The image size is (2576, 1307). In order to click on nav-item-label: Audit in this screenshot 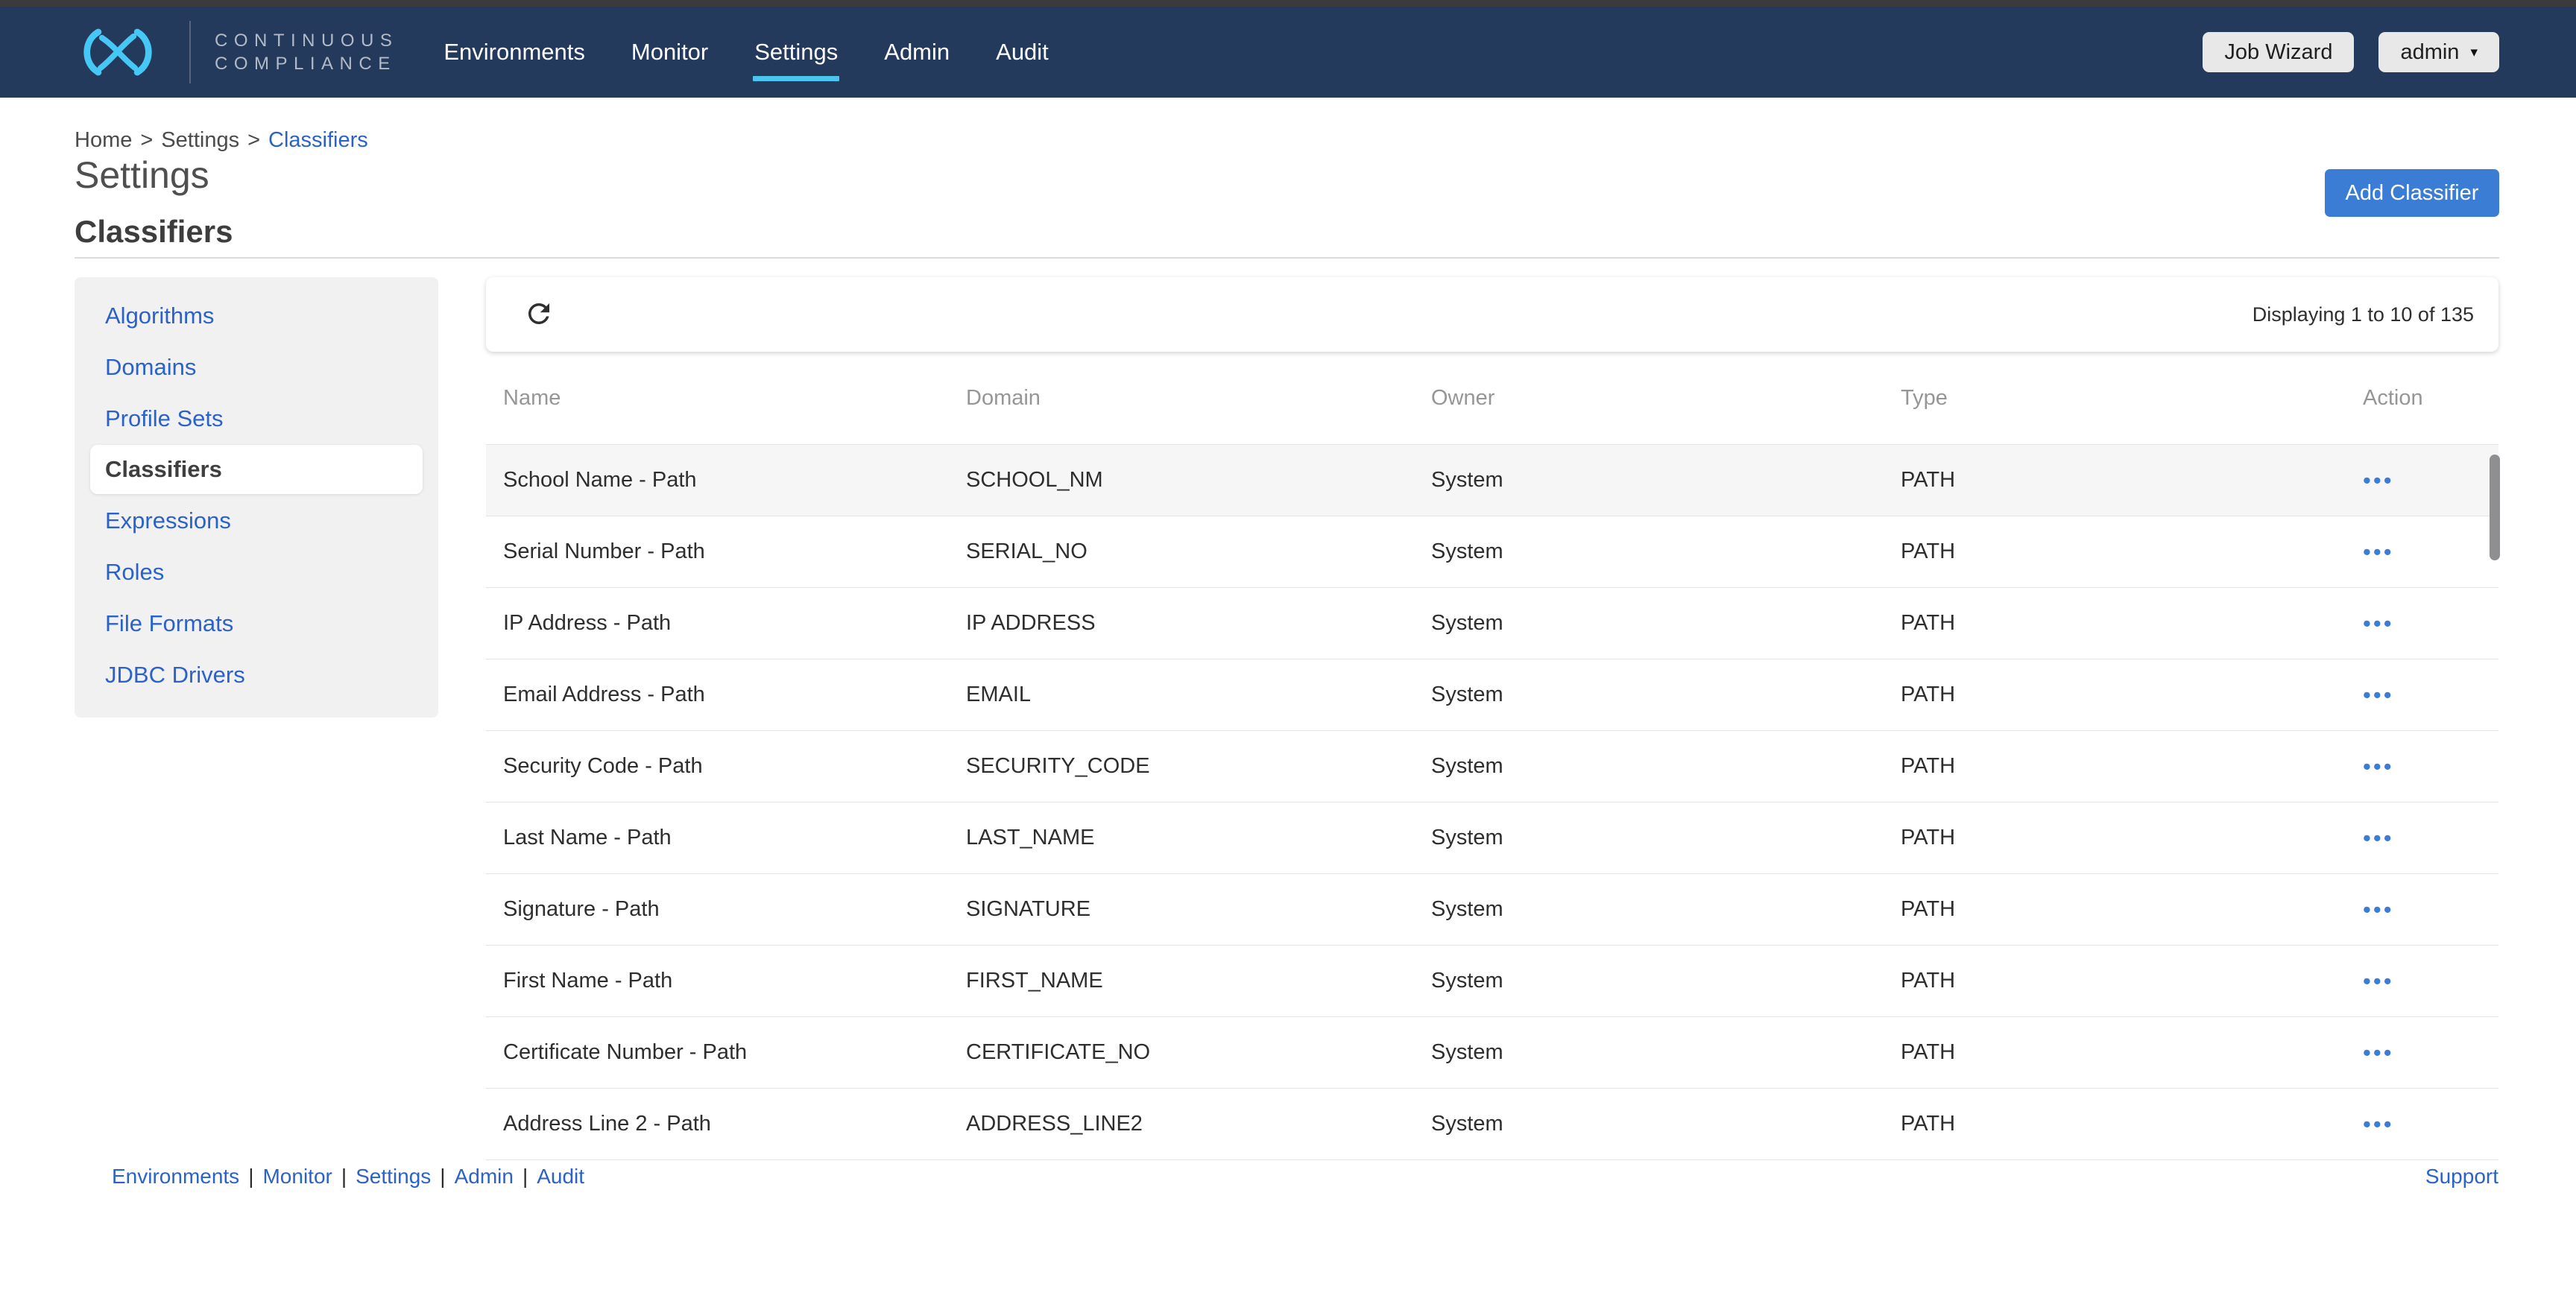, I will do `click(1023, 52)`.